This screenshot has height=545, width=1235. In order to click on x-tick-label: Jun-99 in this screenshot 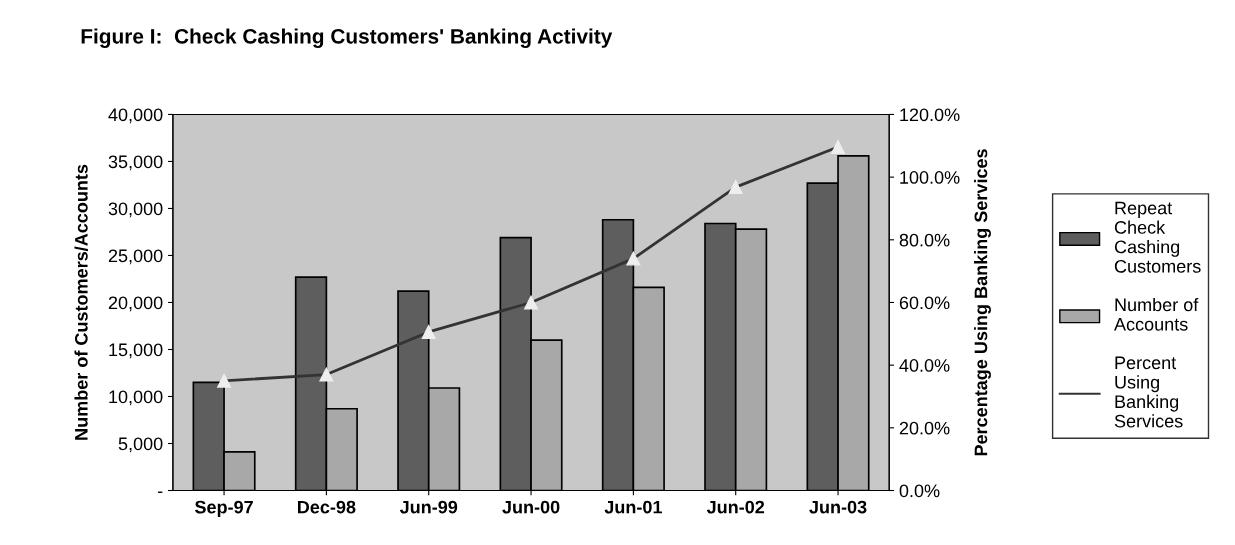, I will do `click(428, 507)`.